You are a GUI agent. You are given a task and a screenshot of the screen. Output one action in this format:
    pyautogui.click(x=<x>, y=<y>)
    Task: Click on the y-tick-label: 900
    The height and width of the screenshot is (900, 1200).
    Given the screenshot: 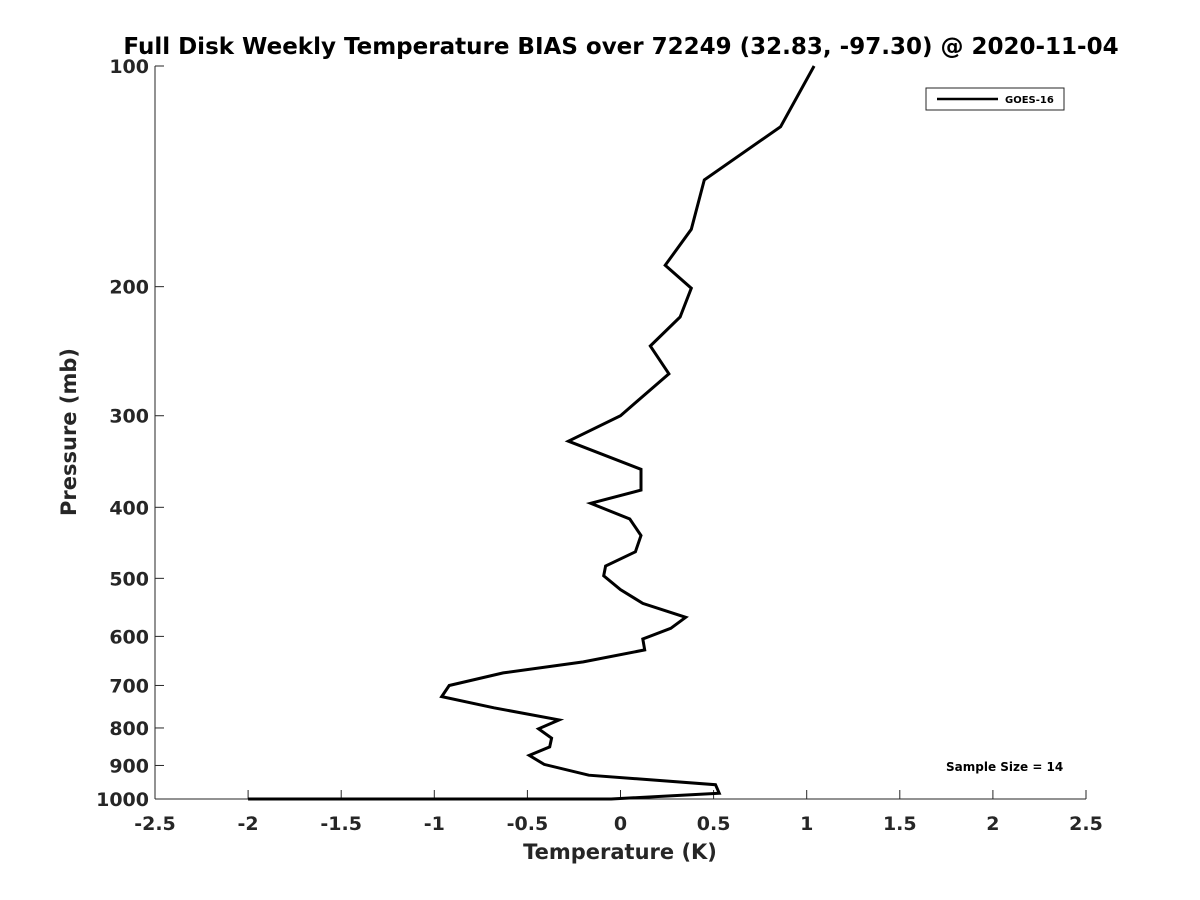 What is the action you would take?
    pyautogui.click(x=129, y=766)
    